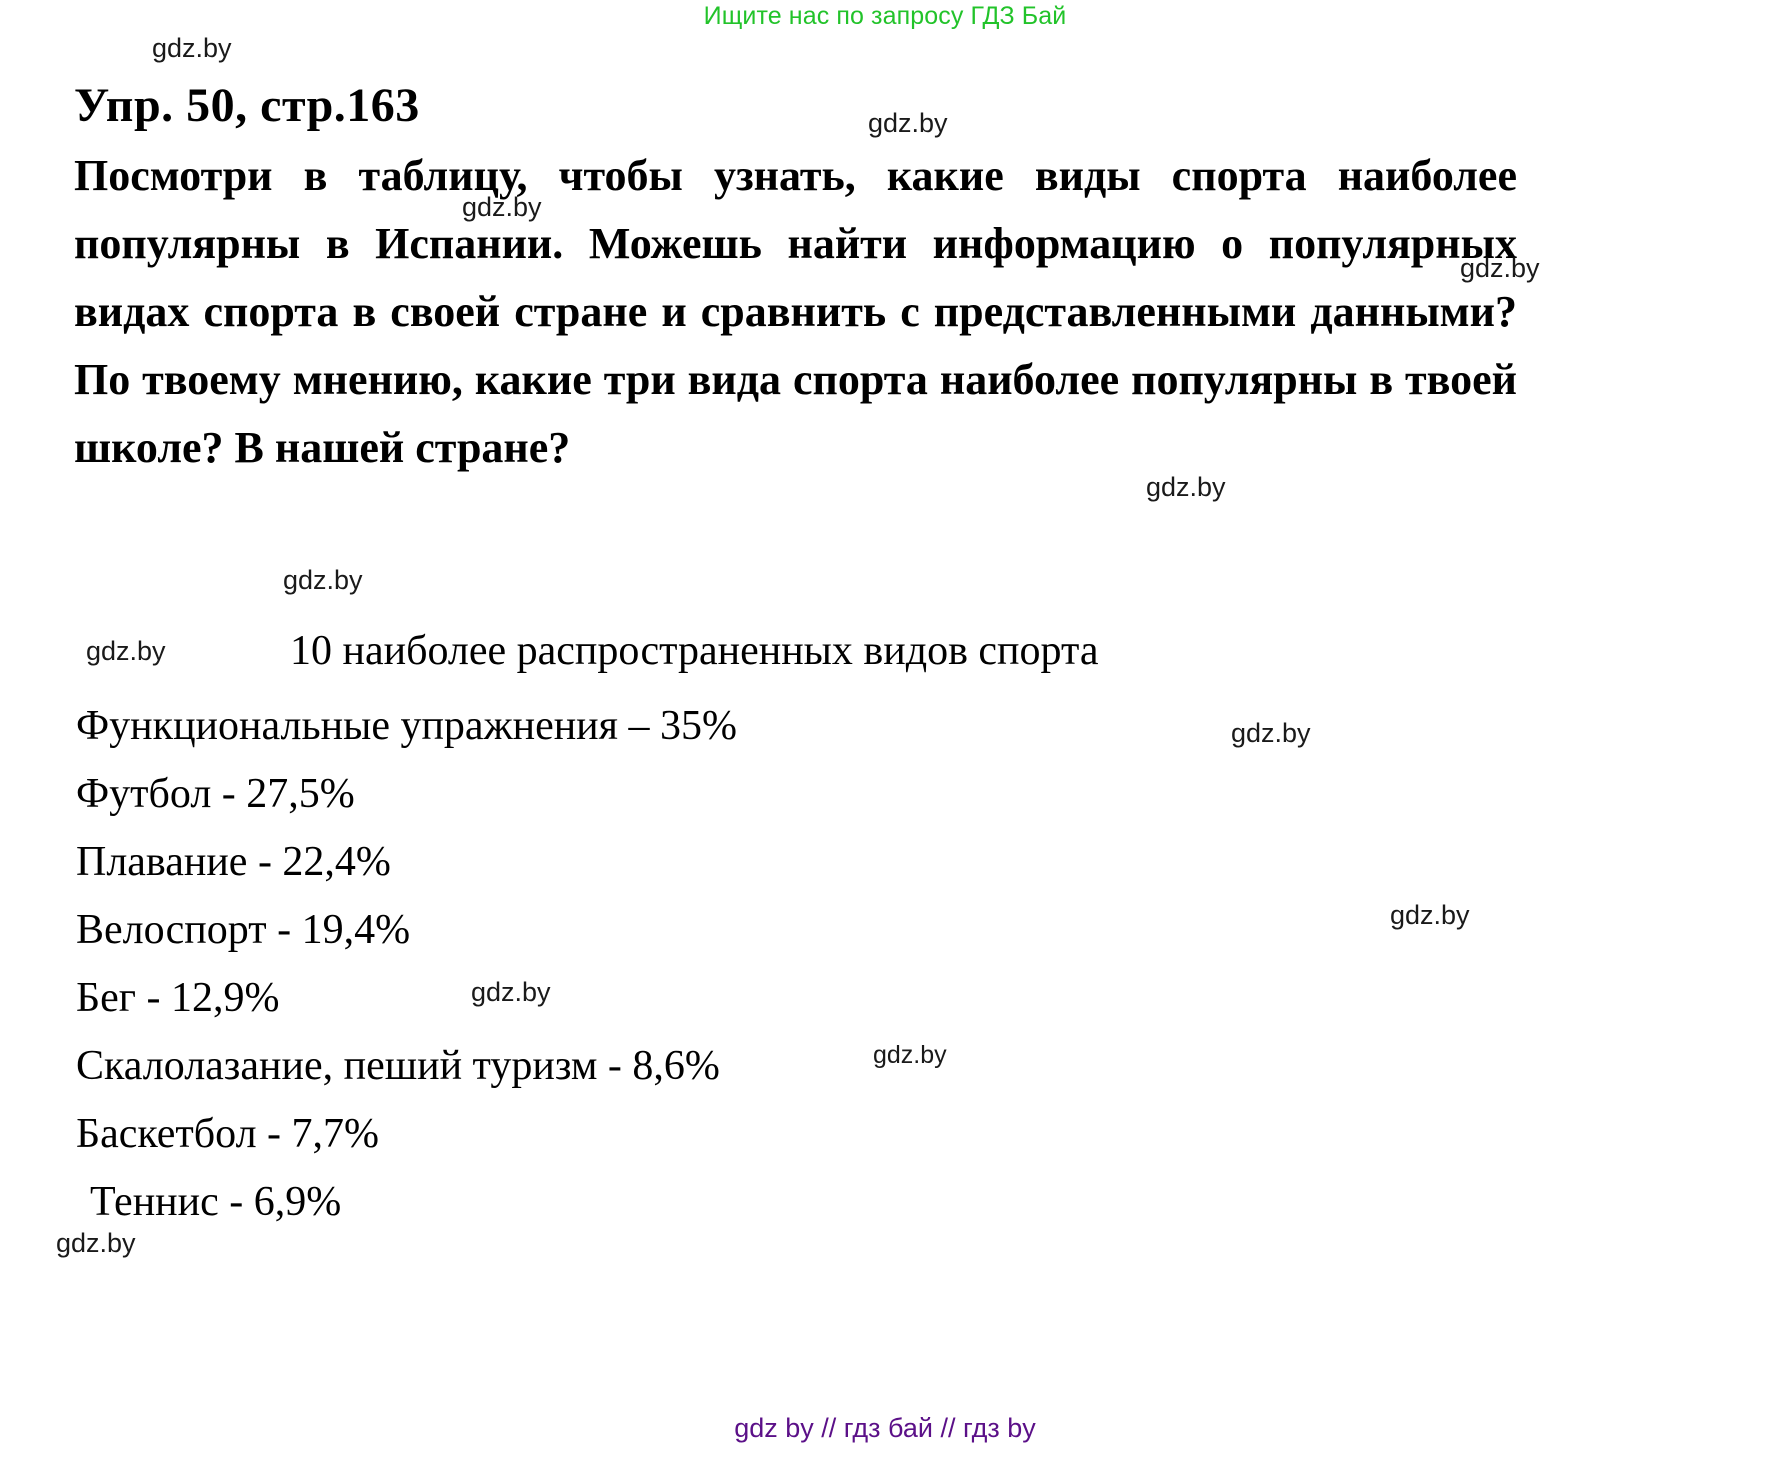  I want to click on list-item: Велоспорт - 19,4%, so click(243, 930).